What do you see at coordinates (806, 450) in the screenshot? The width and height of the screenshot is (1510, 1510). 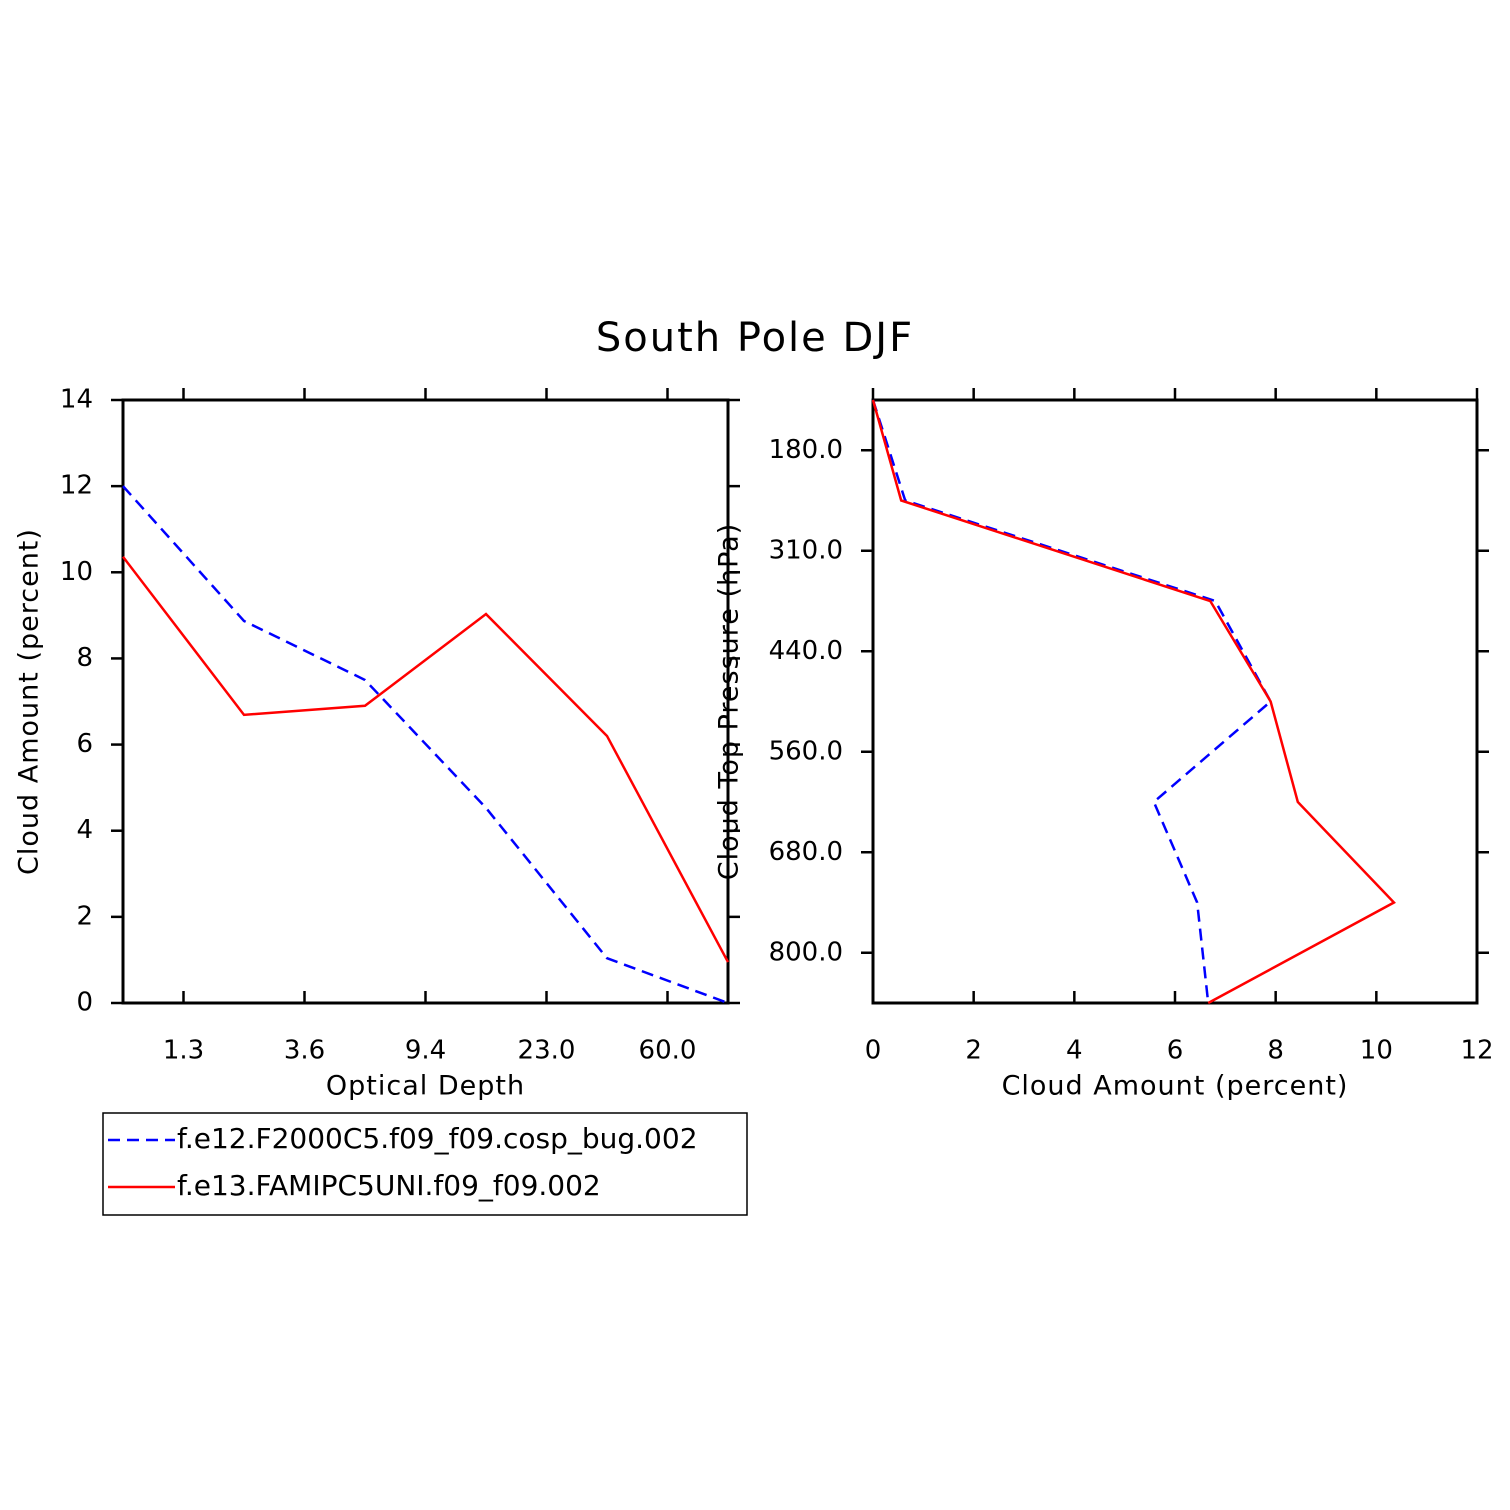 I see `y-tick-label: 180.0` at bounding box center [806, 450].